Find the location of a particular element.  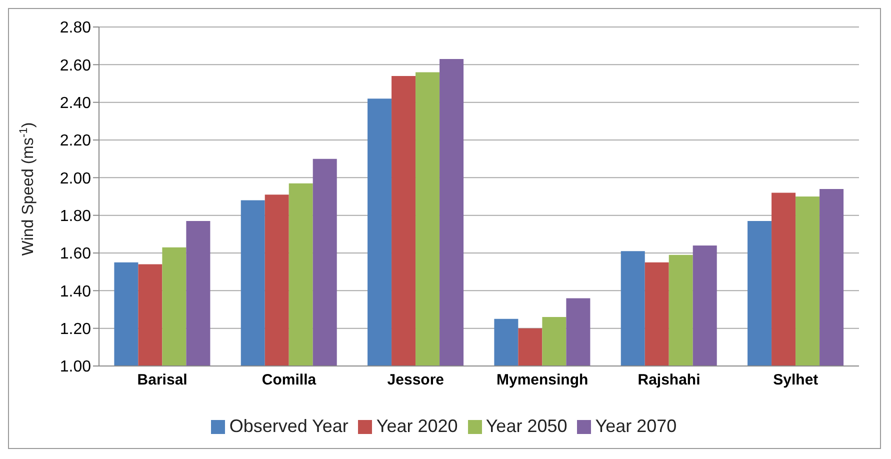

x-tick-label: Barisal is located at coordinates (162, 380).